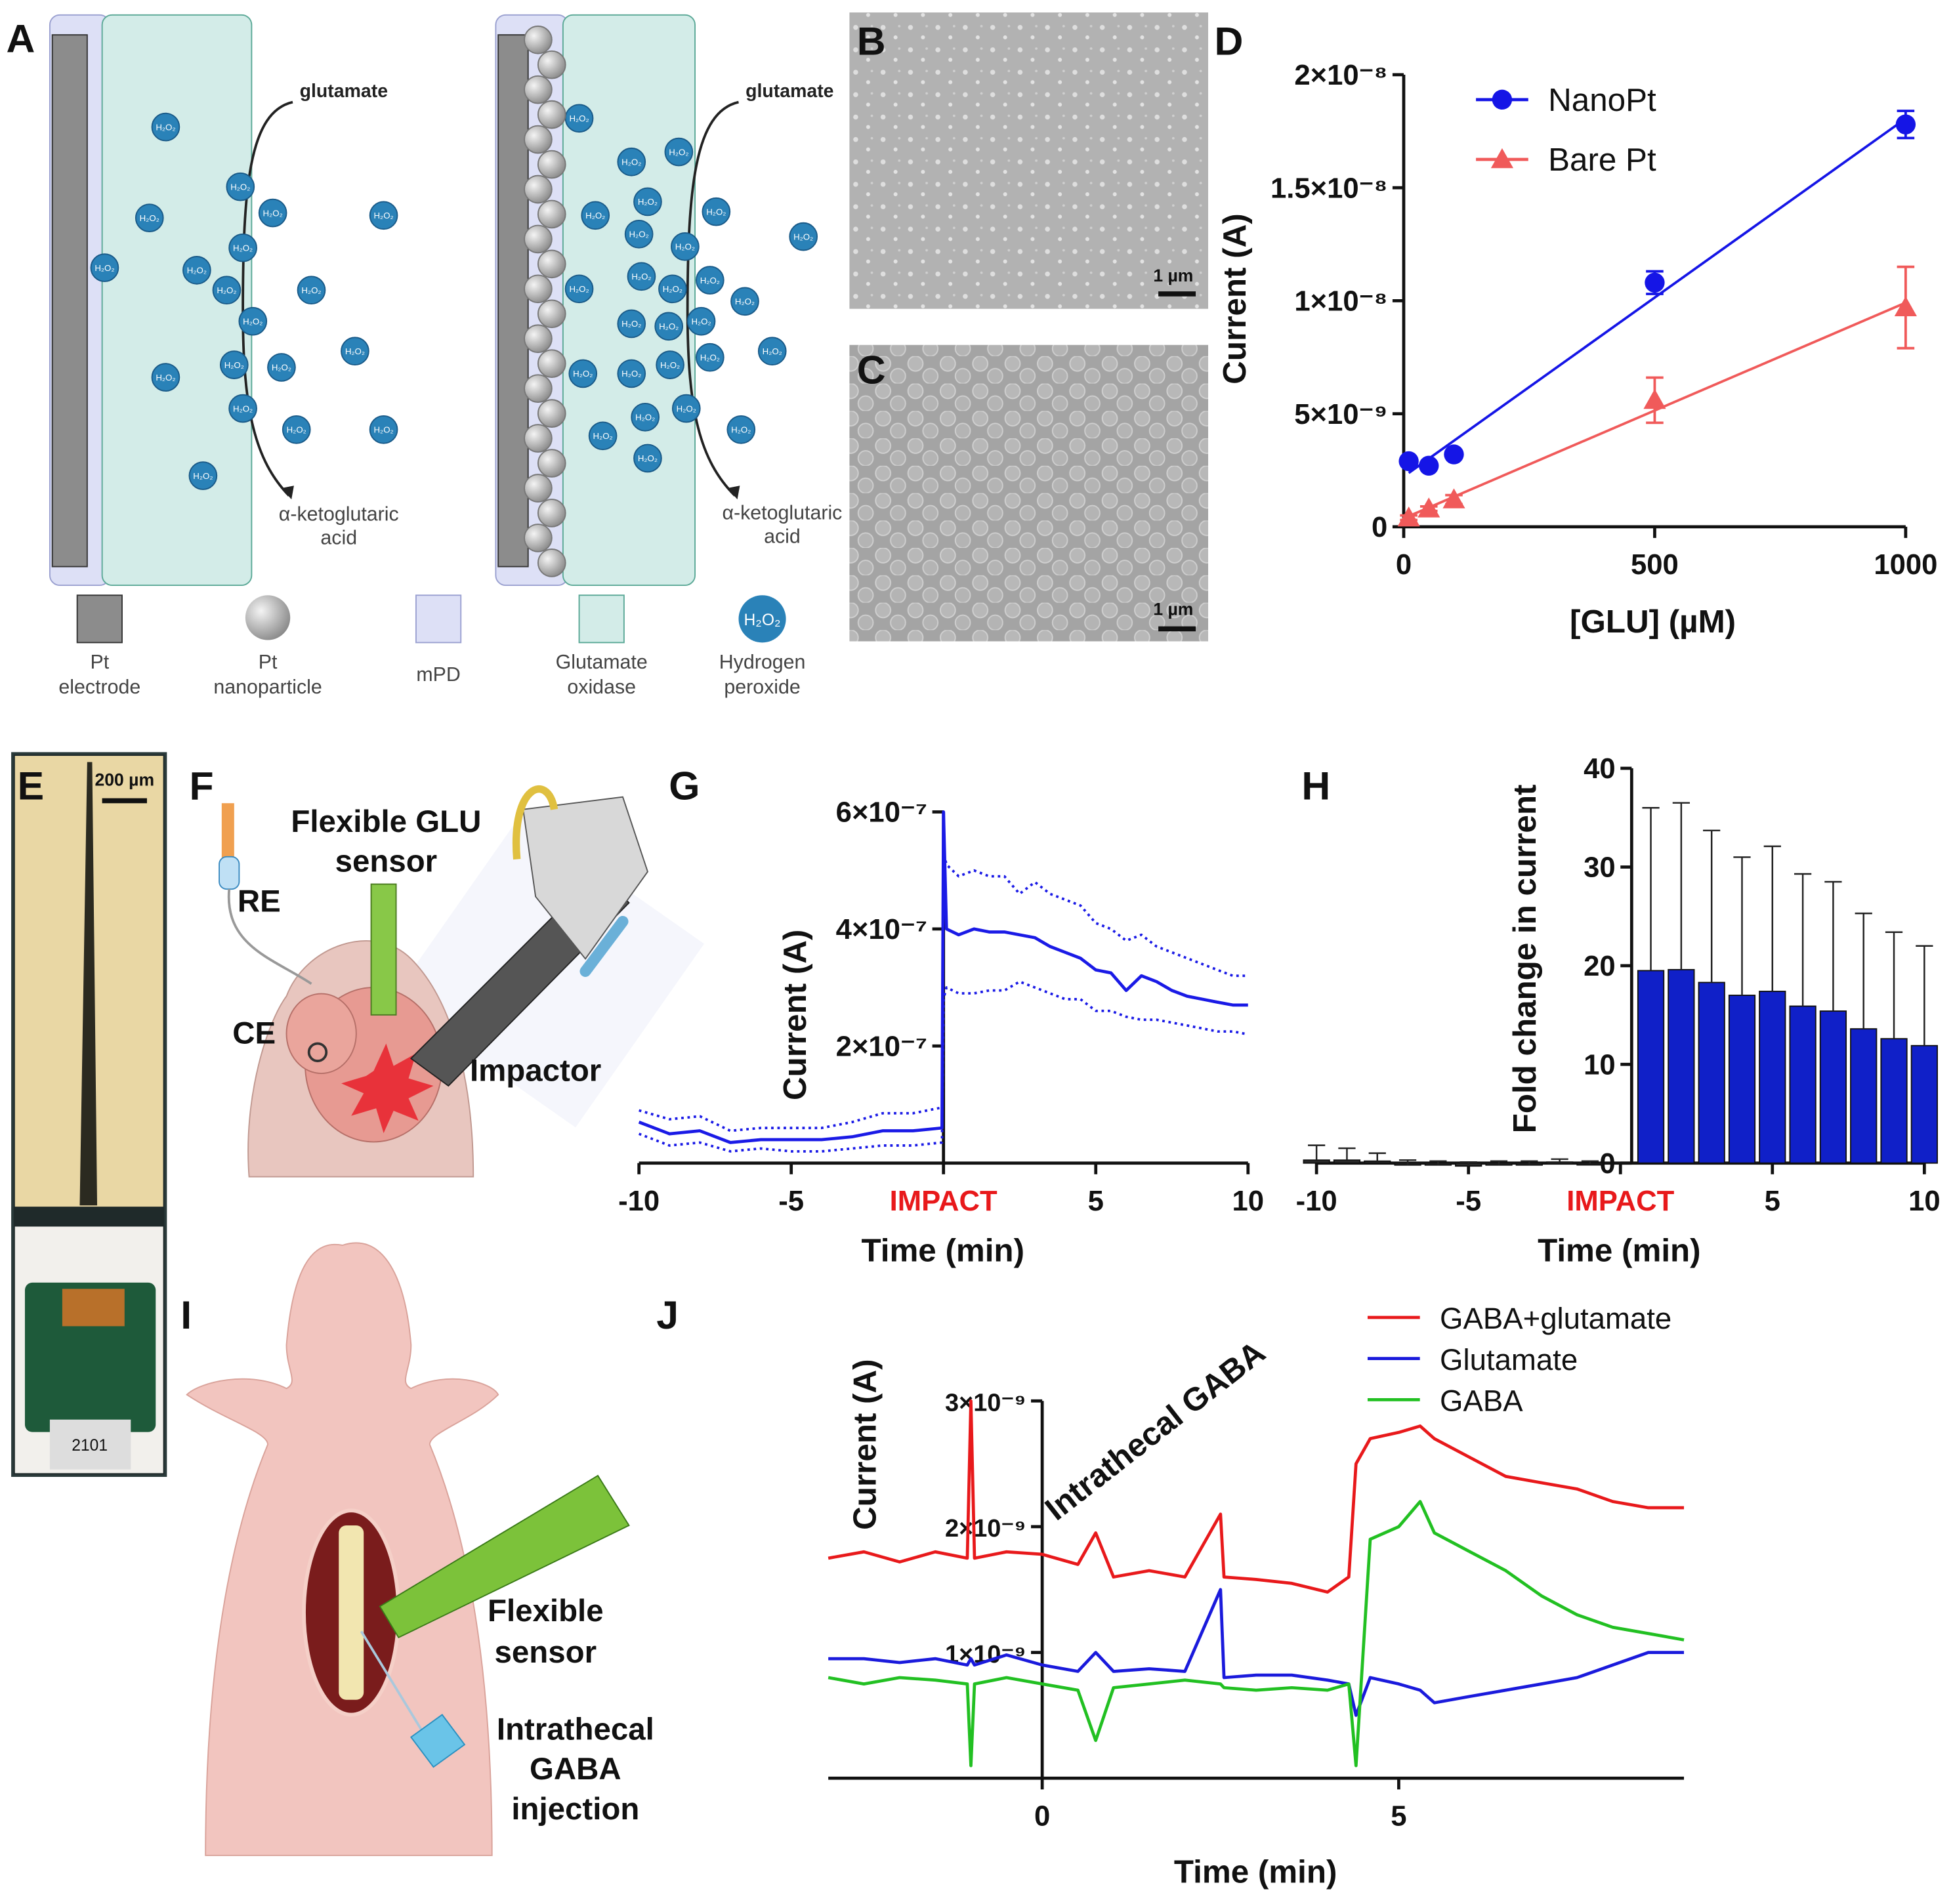 The image size is (1953, 1904). I want to click on legend-molecule: H₂O₂, so click(762, 620).